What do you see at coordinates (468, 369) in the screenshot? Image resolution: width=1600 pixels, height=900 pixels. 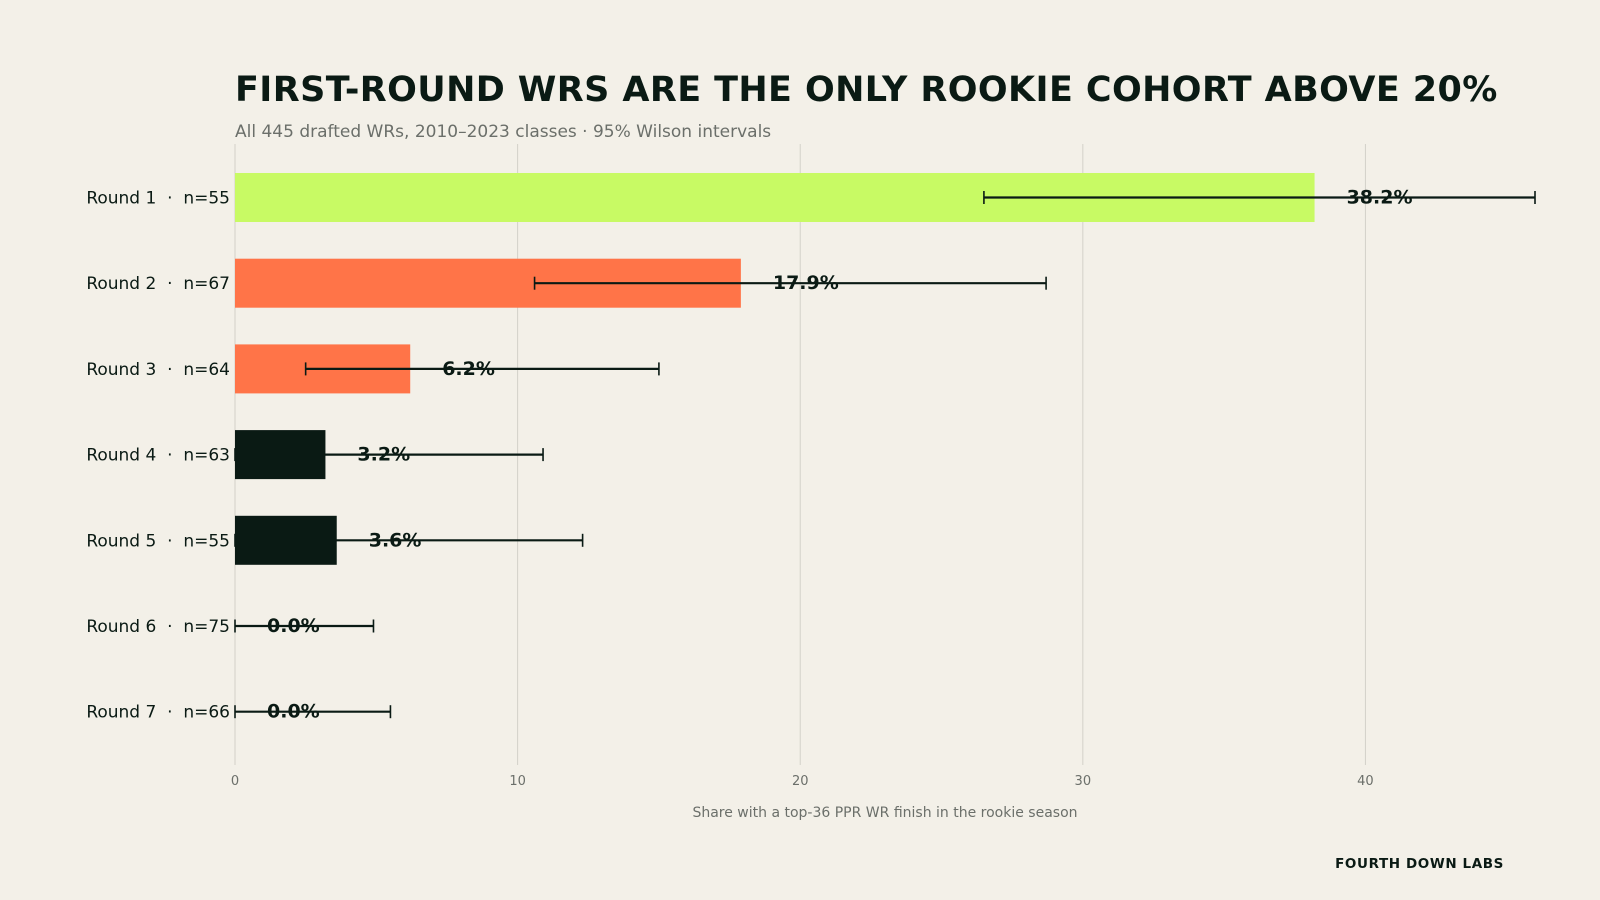 I see `data-label: 6.2%` at bounding box center [468, 369].